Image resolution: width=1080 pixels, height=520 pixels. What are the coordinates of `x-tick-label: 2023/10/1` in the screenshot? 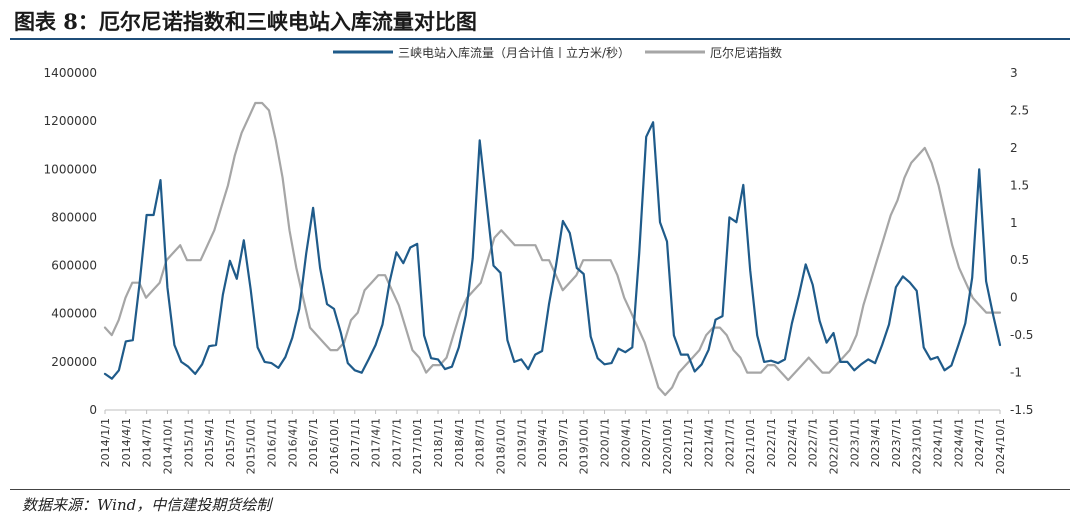 It's located at (917, 446).